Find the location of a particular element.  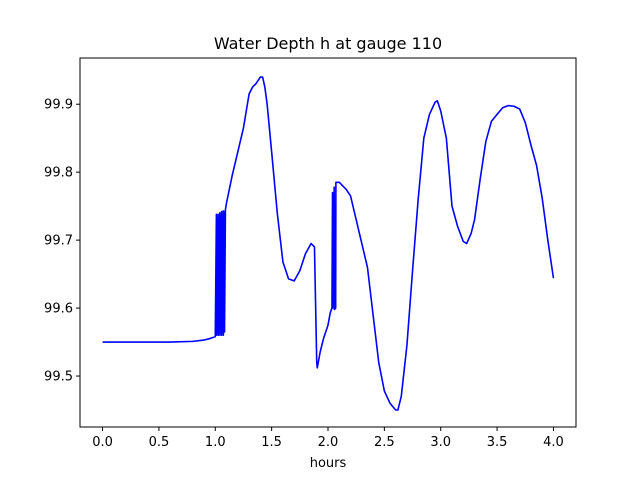

x-tick-label: 0.5 is located at coordinates (159, 442).